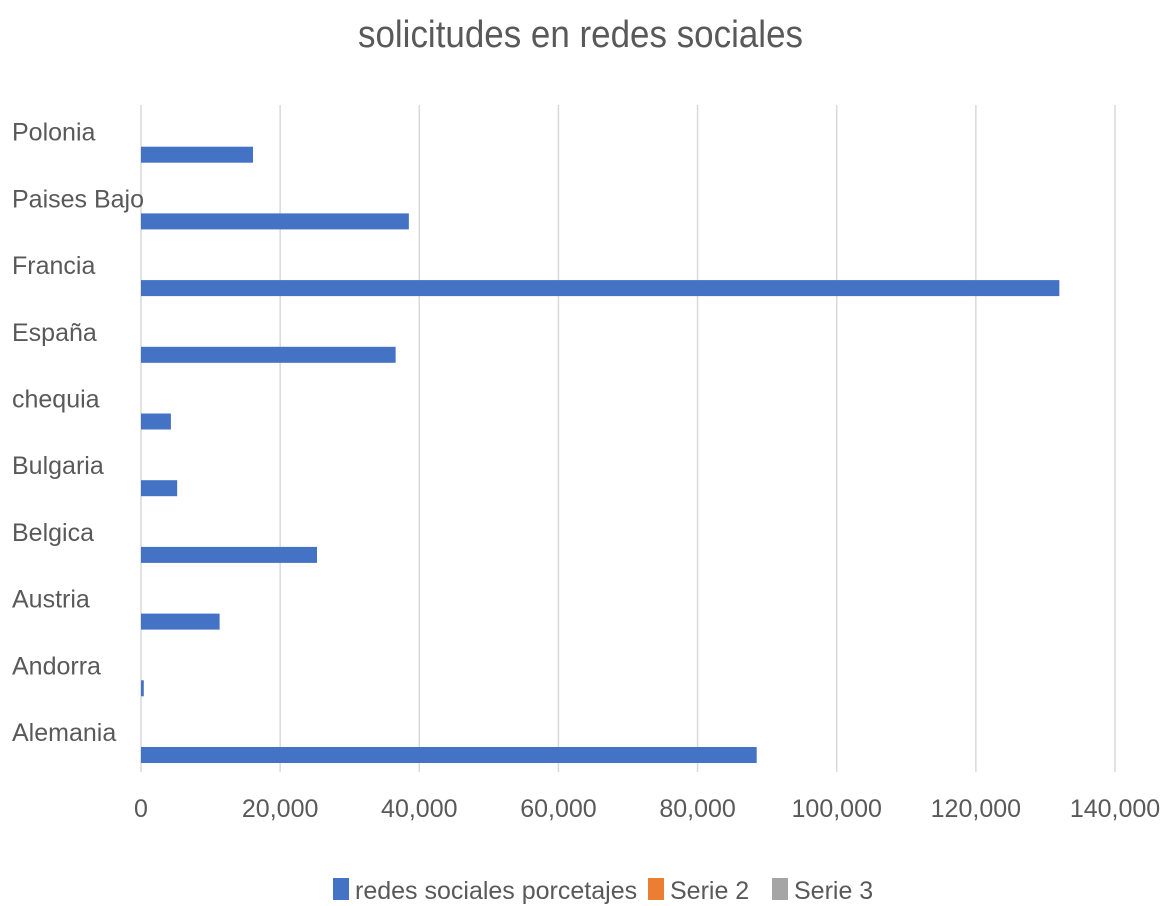 This screenshot has width=1161, height=906. What do you see at coordinates (419, 809) in the screenshot?
I see `x-tick-label: 40,000` at bounding box center [419, 809].